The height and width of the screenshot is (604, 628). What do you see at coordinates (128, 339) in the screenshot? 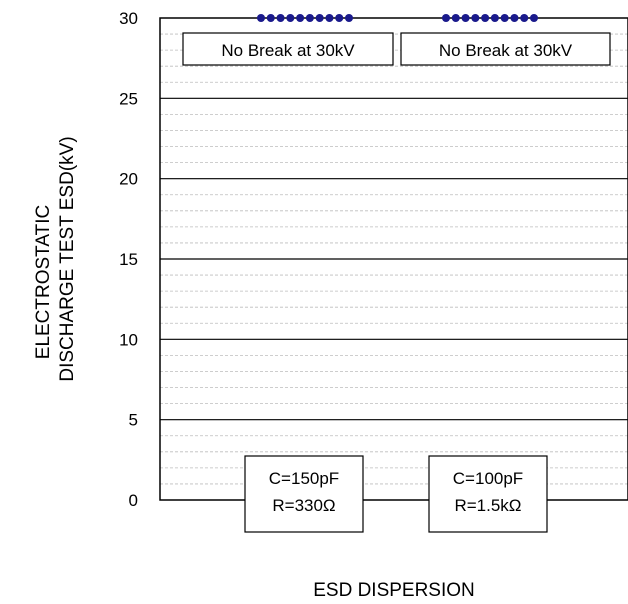
I see `y-tick-label: 10` at bounding box center [128, 339].